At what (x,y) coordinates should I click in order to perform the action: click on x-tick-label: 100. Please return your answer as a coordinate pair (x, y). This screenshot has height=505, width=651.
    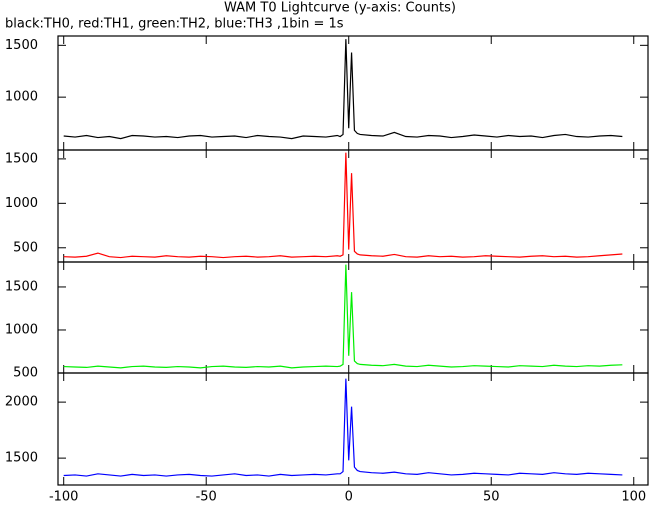
    Looking at the image, I should click on (633, 497).